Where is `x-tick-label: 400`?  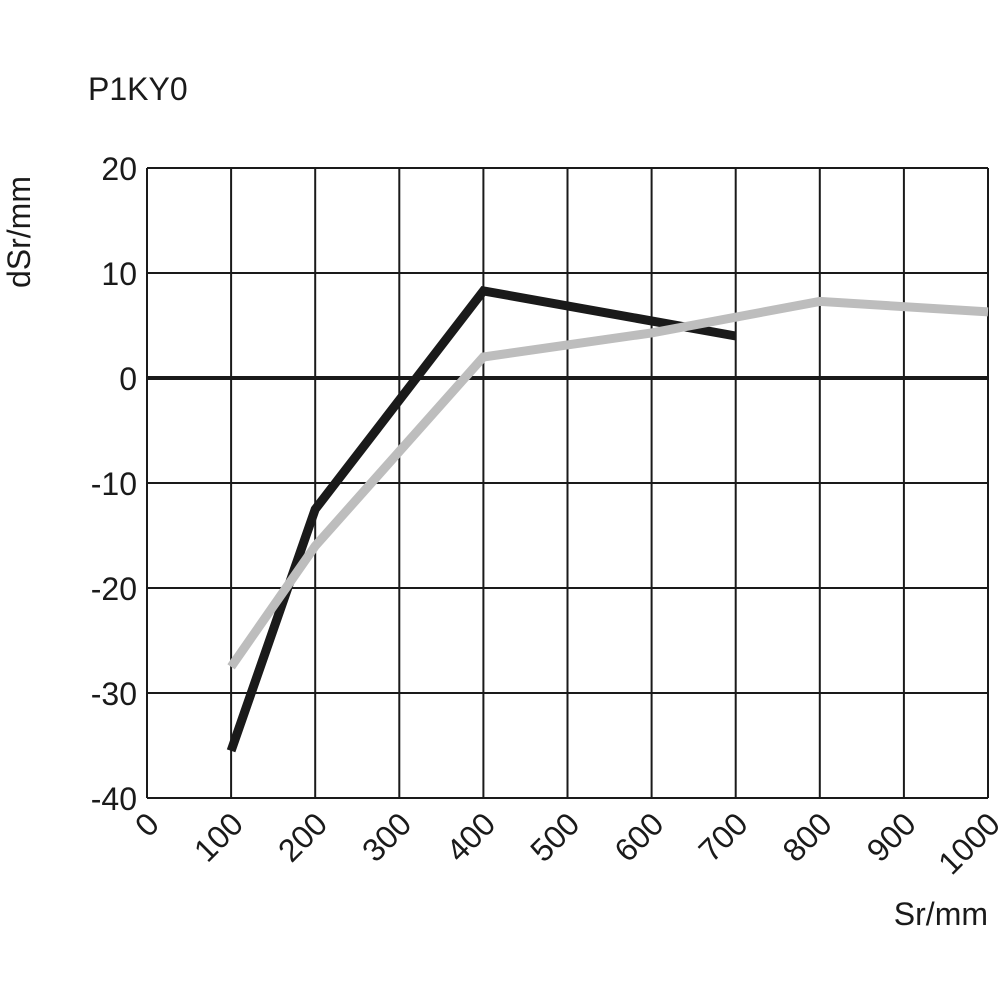 x-tick-label: 400 is located at coordinates (470, 836).